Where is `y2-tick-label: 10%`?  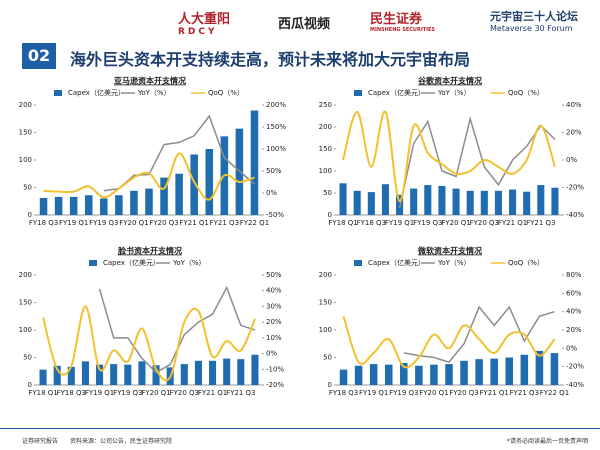 y2-tick-label: 10% is located at coordinates (274, 338).